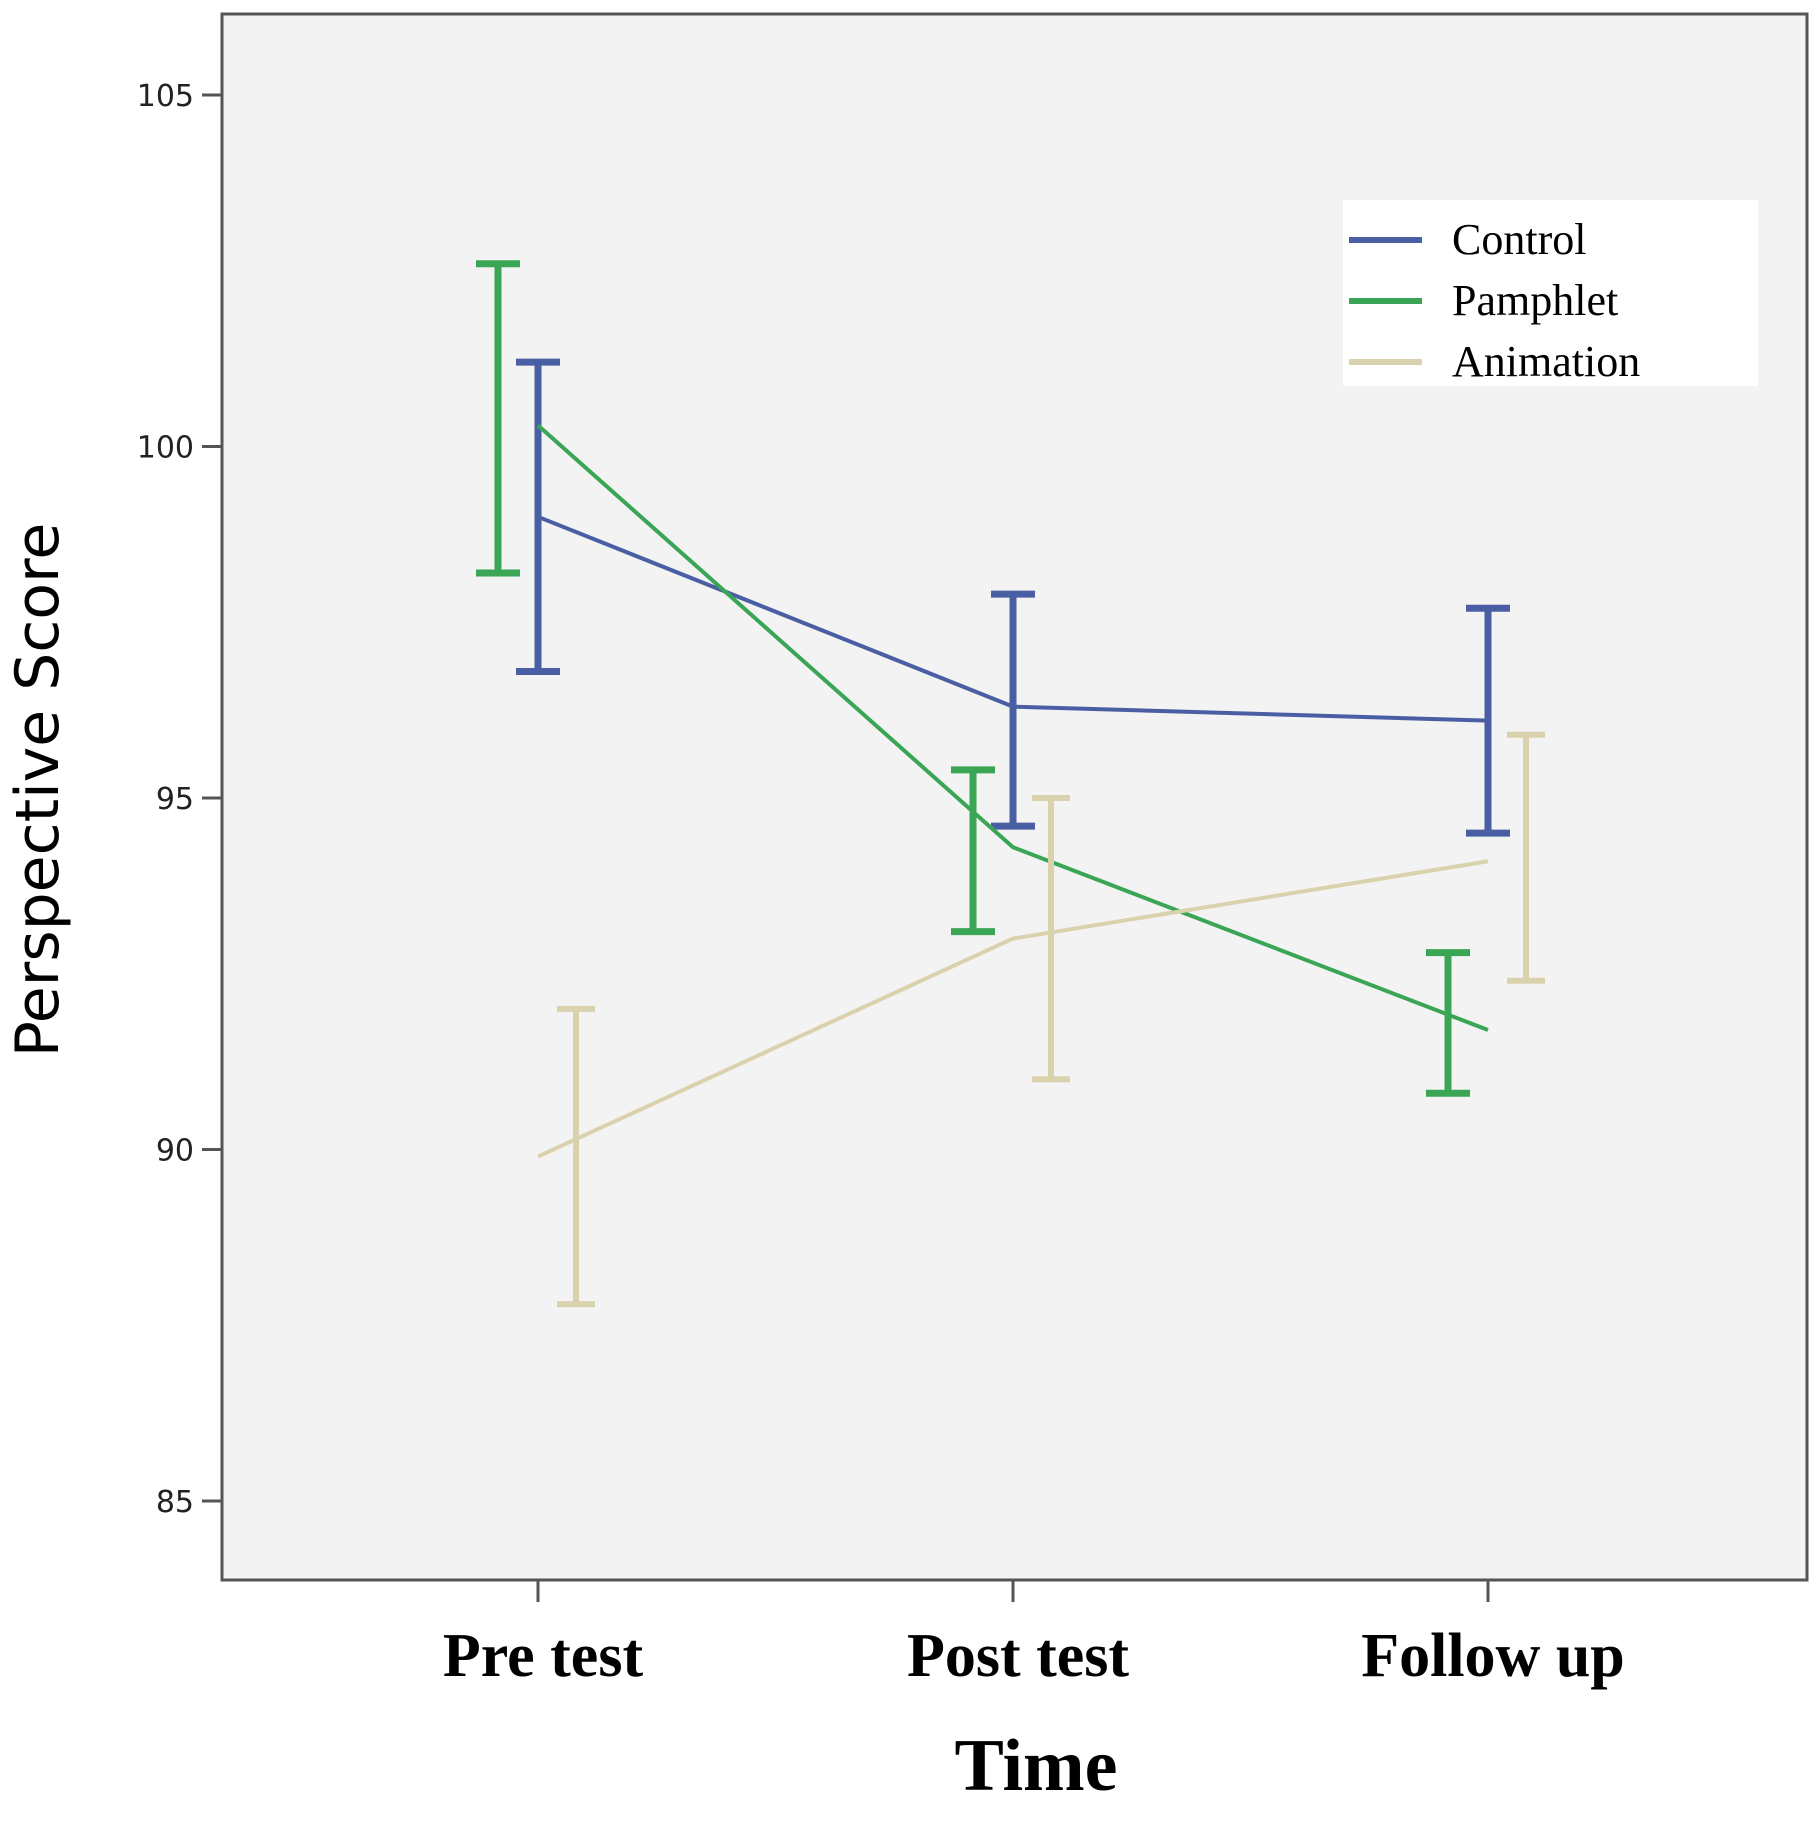  What do you see at coordinates (1035, 1766) in the screenshot?
I see `x-axis-title: Time` at bounding box center [1035, 1766].